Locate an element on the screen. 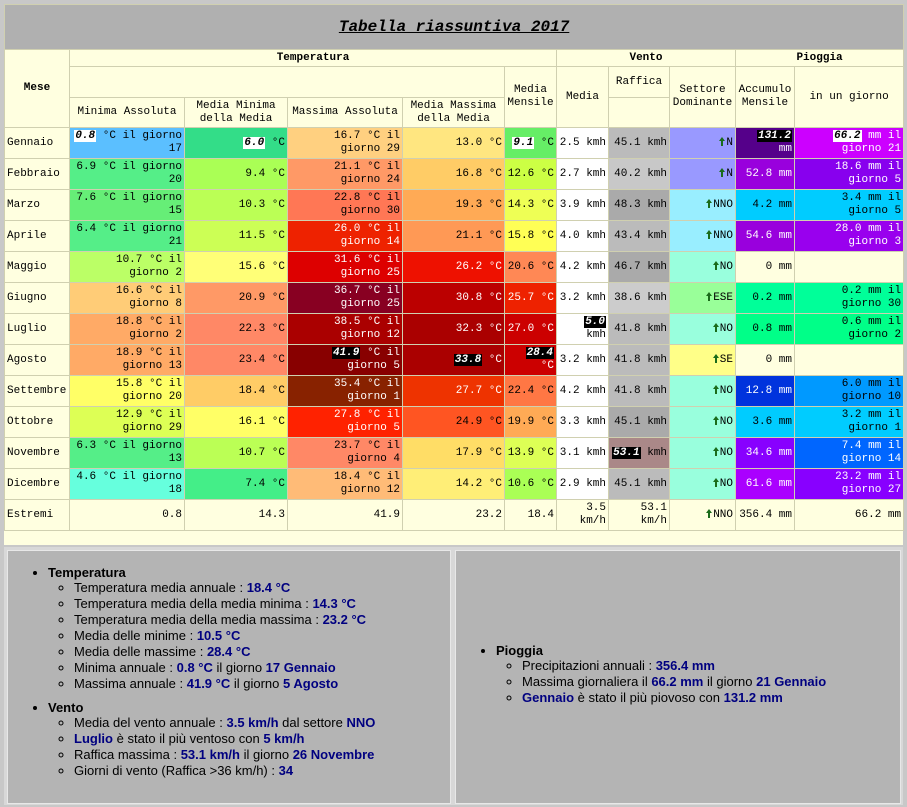 The height and width of the screenshot is (807, 907). cell-unit: mm il giorno 10 is located at coordinates (871, 390).